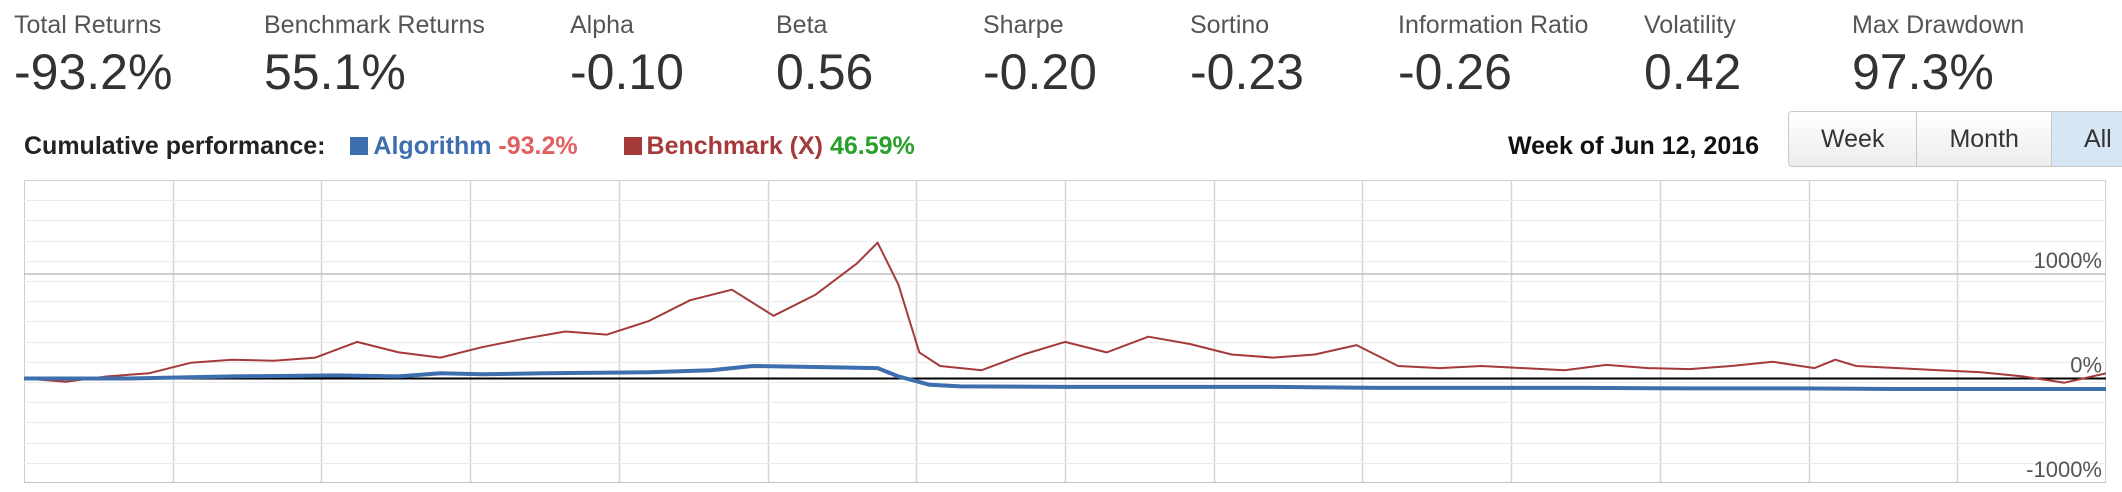  What do you see at coordinates (602, 25) in the screenshot?
I see `metric-label: Alpha` at bounding box center [602, 25].